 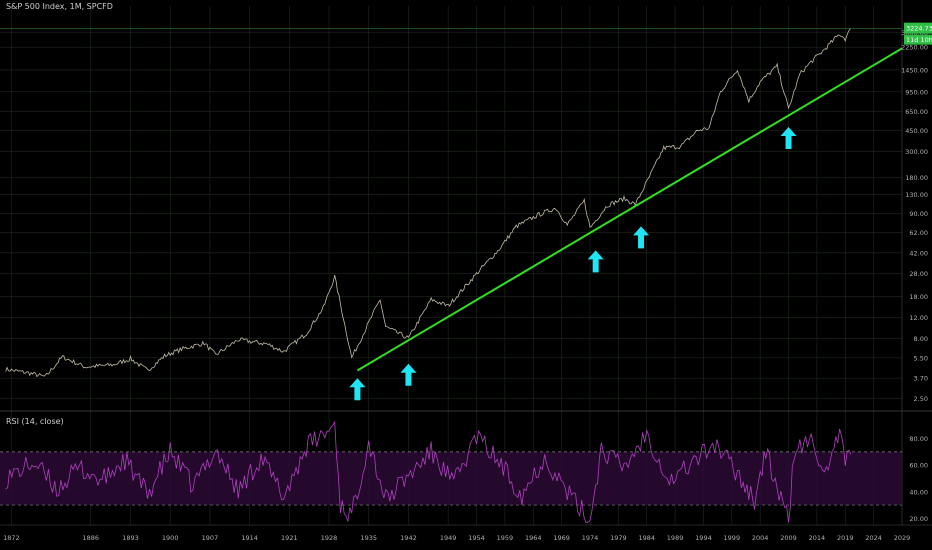 I want to click on last-price-badge: 3224.73 11d 10h, so click(x=918, y=33).